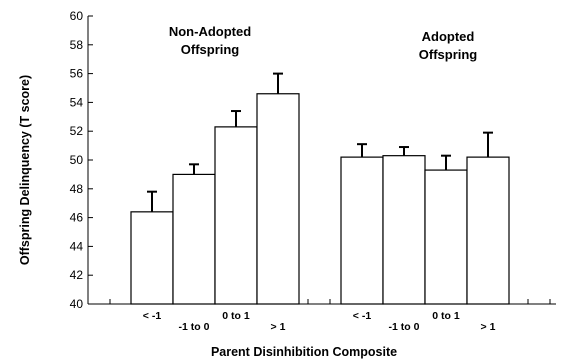 The height and width of the screenshot is (362, 570). What do you see at coordinates (304, 352) in the screenshot?
I see `x-axis-title: Parent Disinhibition Composite` at bounding box center [304, 352].